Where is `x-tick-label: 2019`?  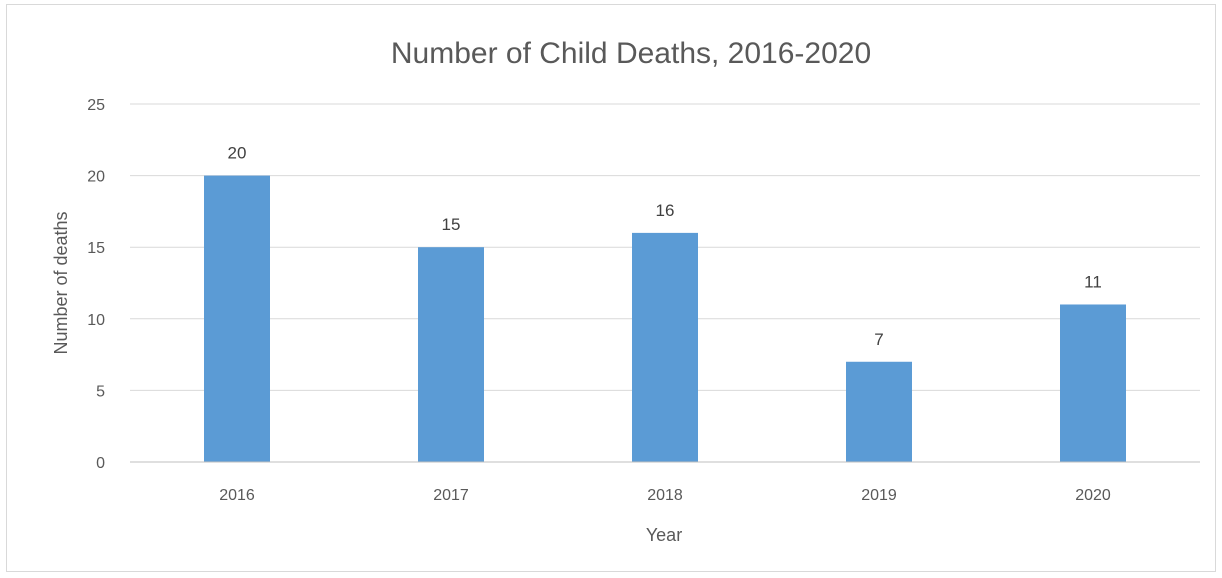
x-tick-label: 2019 is located at coordinates (879, 495).